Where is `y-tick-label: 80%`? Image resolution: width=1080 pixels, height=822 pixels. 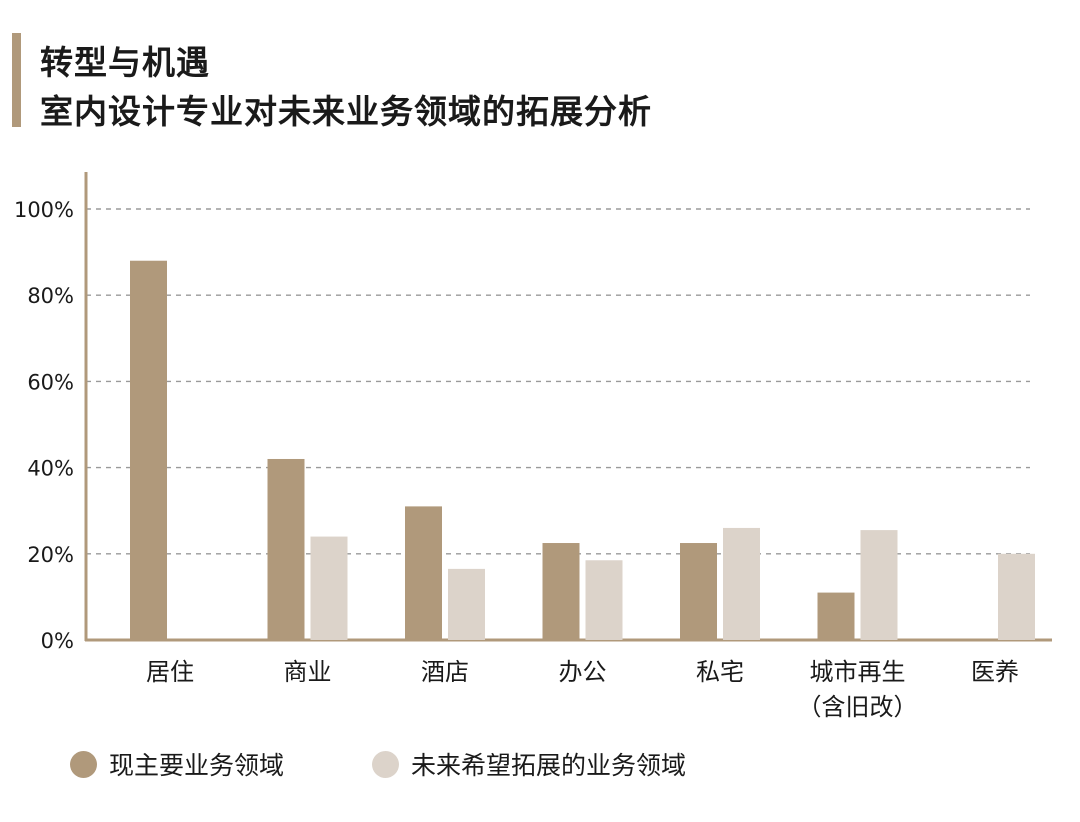 y-tick-label: 80% is located at coordinates (50, 296).